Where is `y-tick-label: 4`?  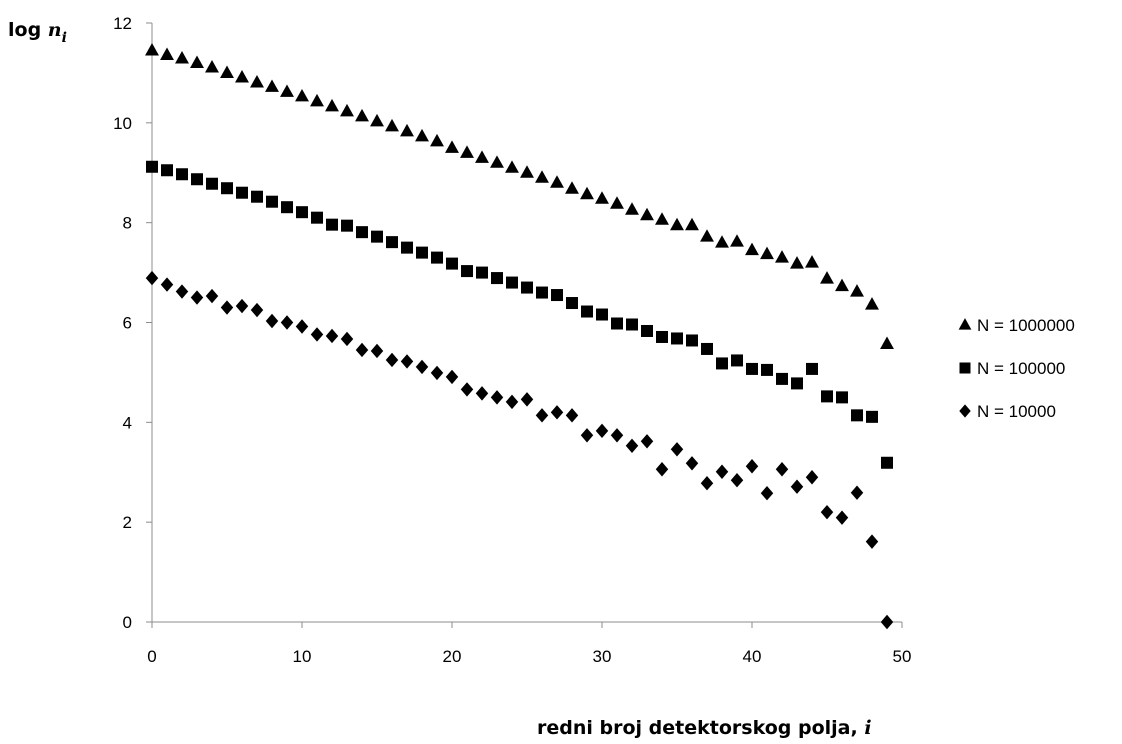 y-tick-label: 4 is located at coordinates (127, 422).